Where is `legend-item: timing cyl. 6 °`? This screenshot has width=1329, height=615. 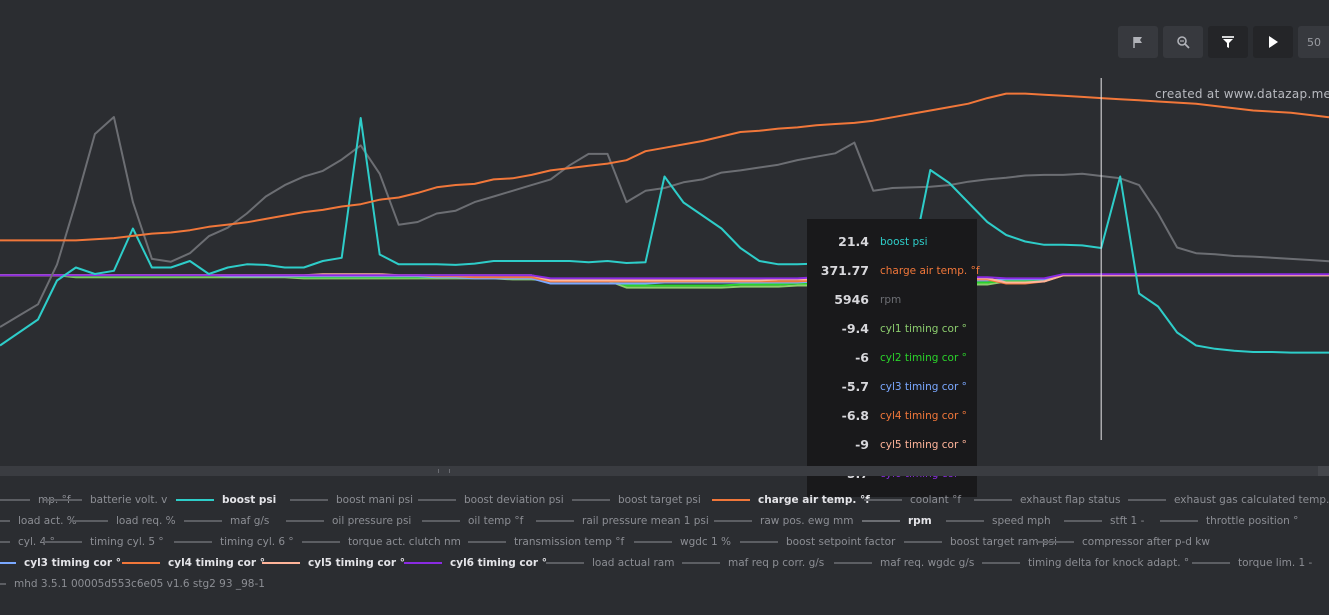 legend-item: timing cyl. 6 ° is located at coordinates (234, 542).